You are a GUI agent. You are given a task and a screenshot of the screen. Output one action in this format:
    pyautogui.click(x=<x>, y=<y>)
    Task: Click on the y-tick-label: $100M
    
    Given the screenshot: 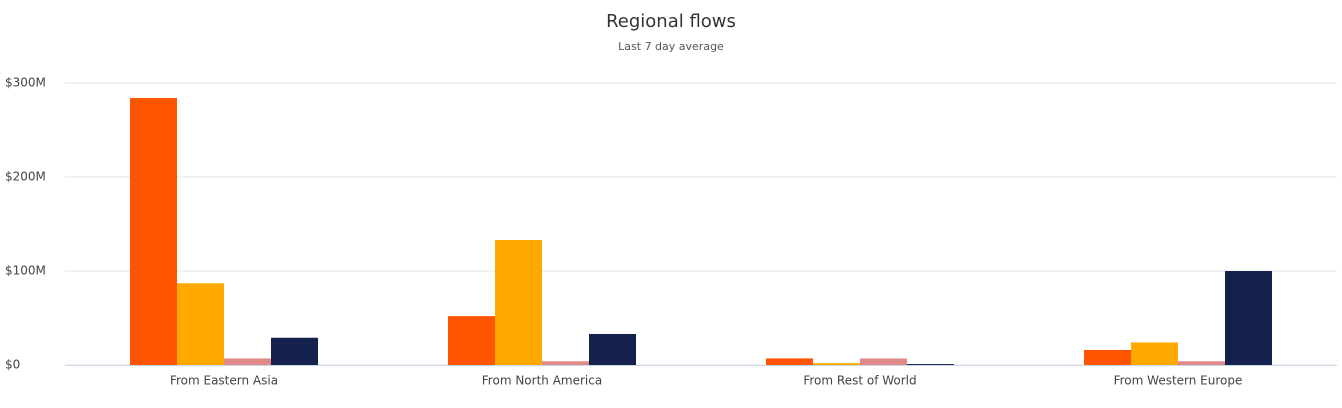 What is the action you would take?
    pyautogui.click(x=25, y=271)
    